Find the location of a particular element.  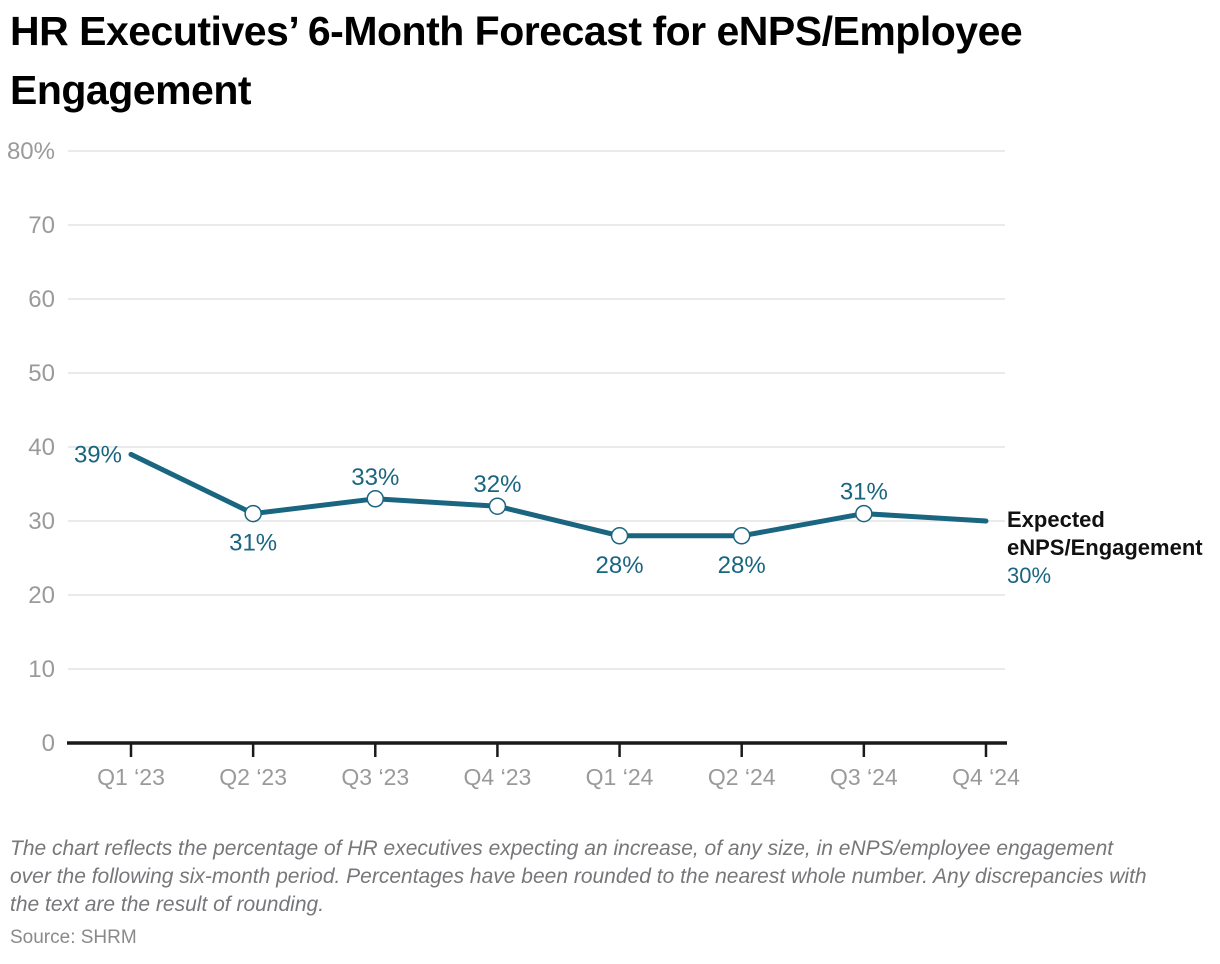

x-axis-tick-label: Q2 ‘24 is located at coordinates (742, 777).